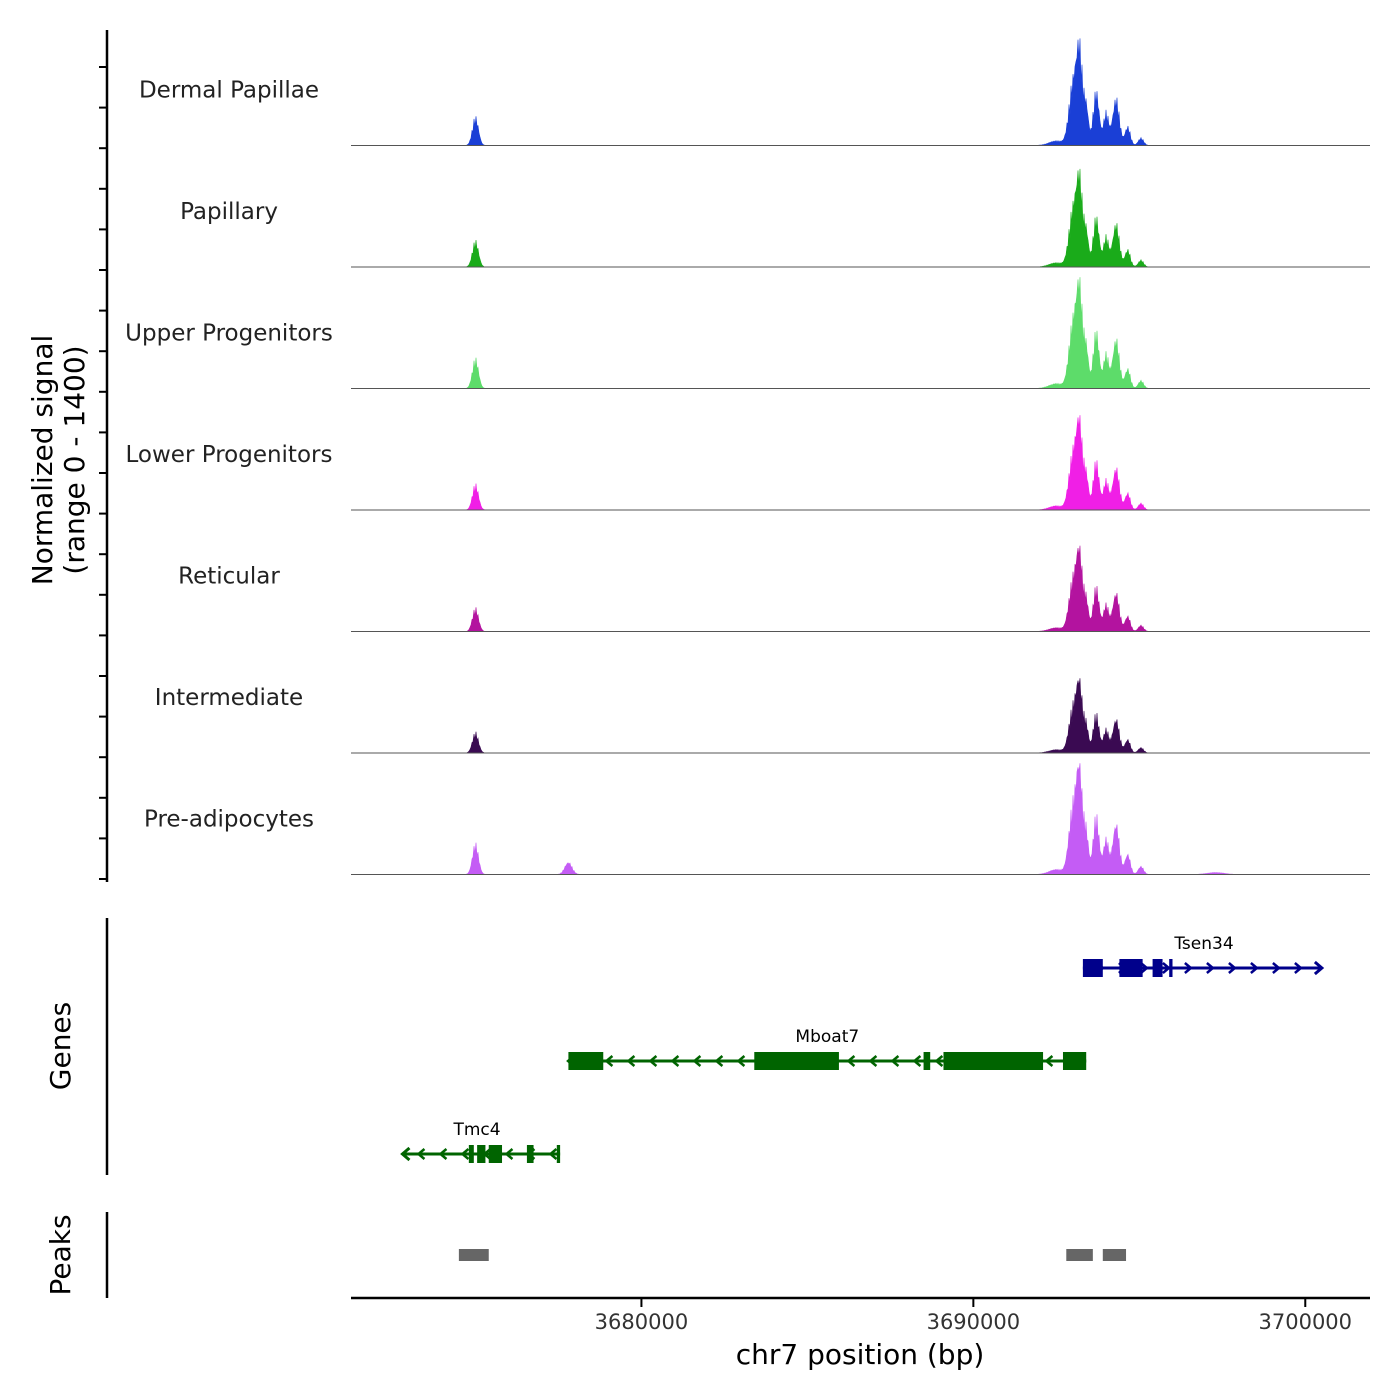 The height and width of the screenshot is (1400, 1400). I want to click on gene-tsen34: Tsen34, so click(1203, 955).